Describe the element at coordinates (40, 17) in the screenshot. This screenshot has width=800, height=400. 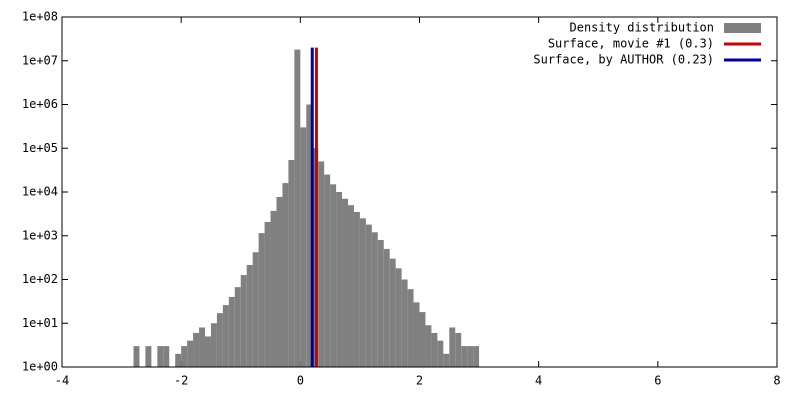
I see `y-tick-label: 1e+08` at that location.